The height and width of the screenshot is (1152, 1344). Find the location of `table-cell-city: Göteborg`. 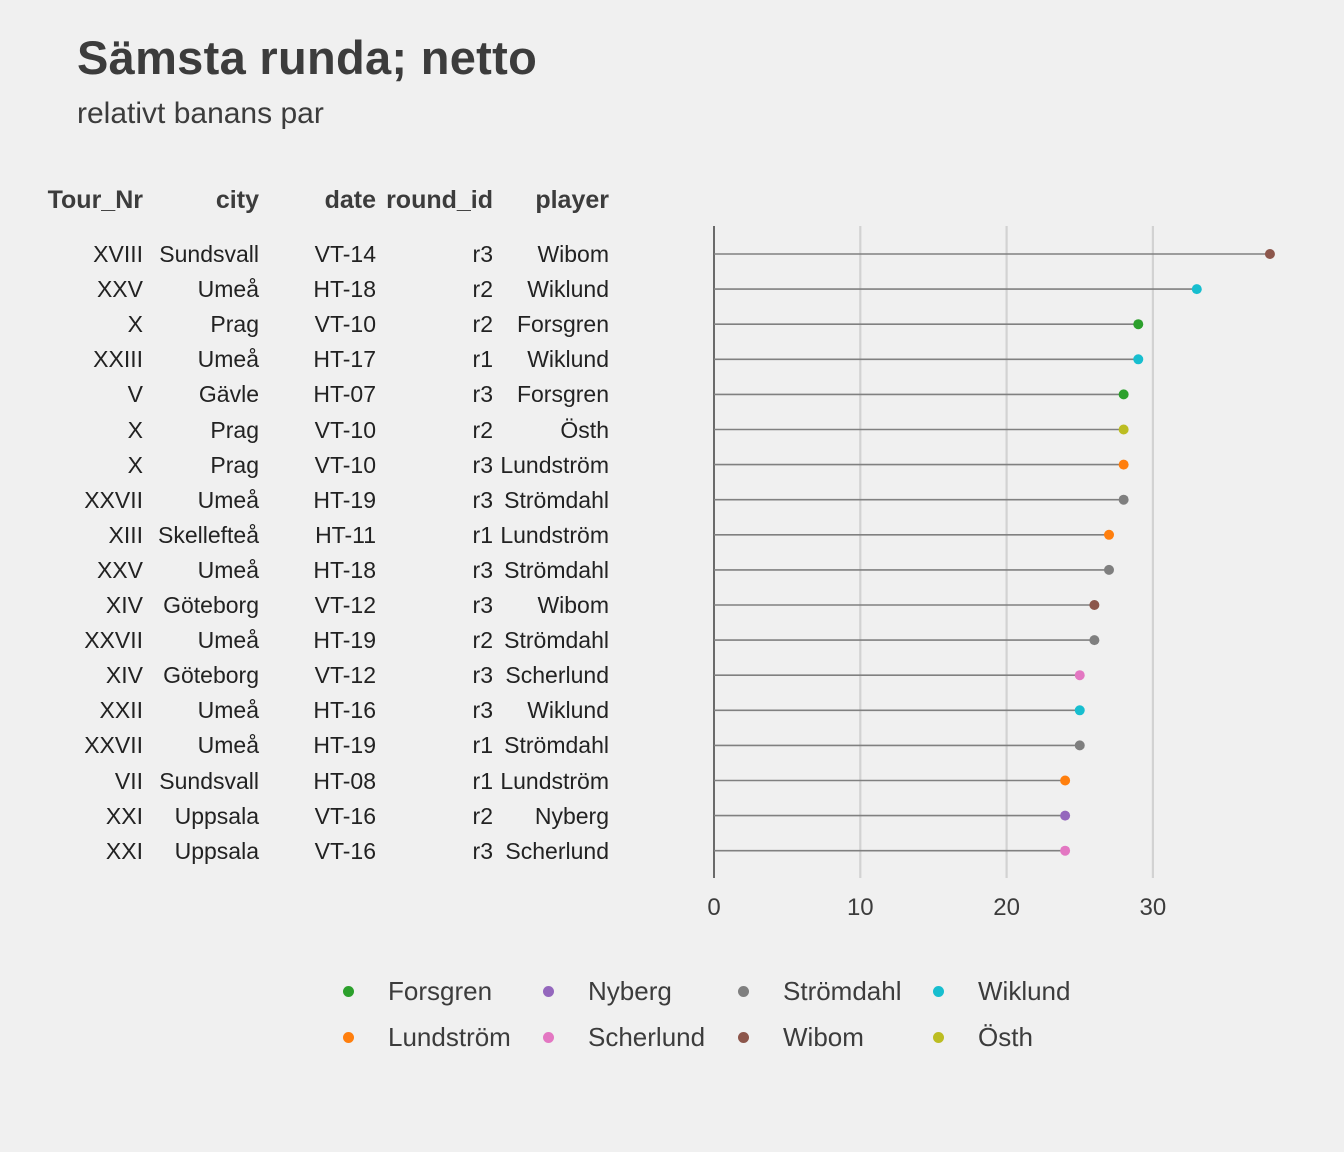

table-cell-city: Göteborg is located at coordinates (211, 675).